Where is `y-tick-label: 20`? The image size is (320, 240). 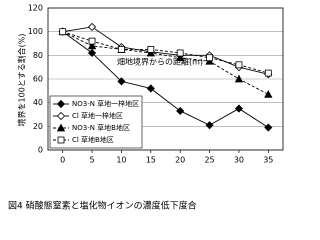
y-tick-label: 20 is located at coordinates (38, 126).